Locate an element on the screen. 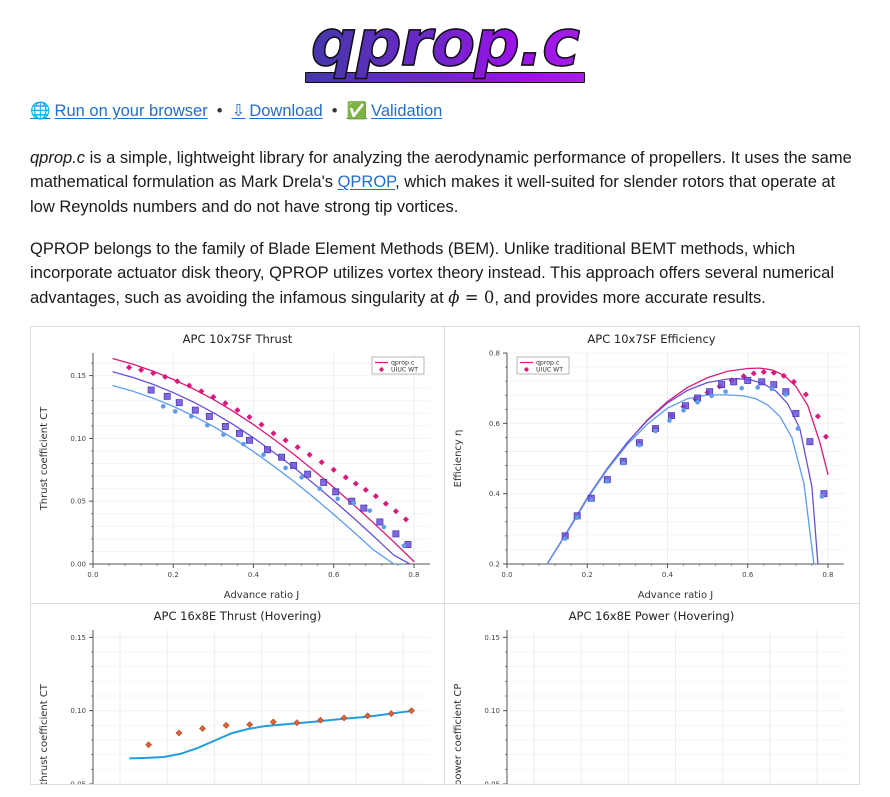  phi-equation: = 0 is located at coordinates (477, 297).